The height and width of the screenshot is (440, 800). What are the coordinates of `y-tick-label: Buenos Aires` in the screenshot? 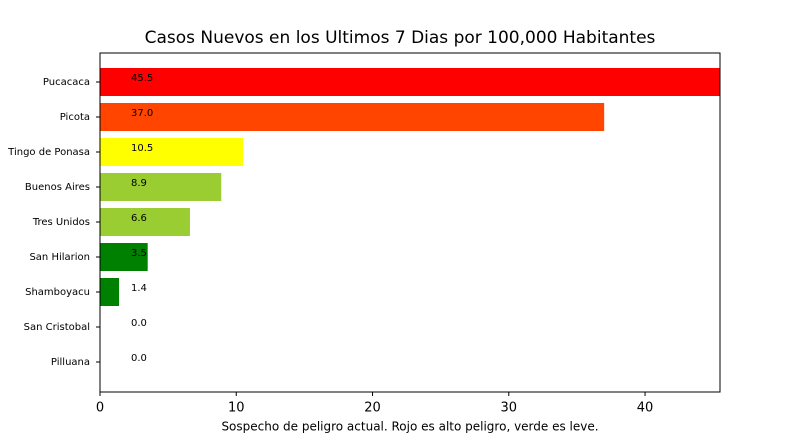 It's located at (57, 187).